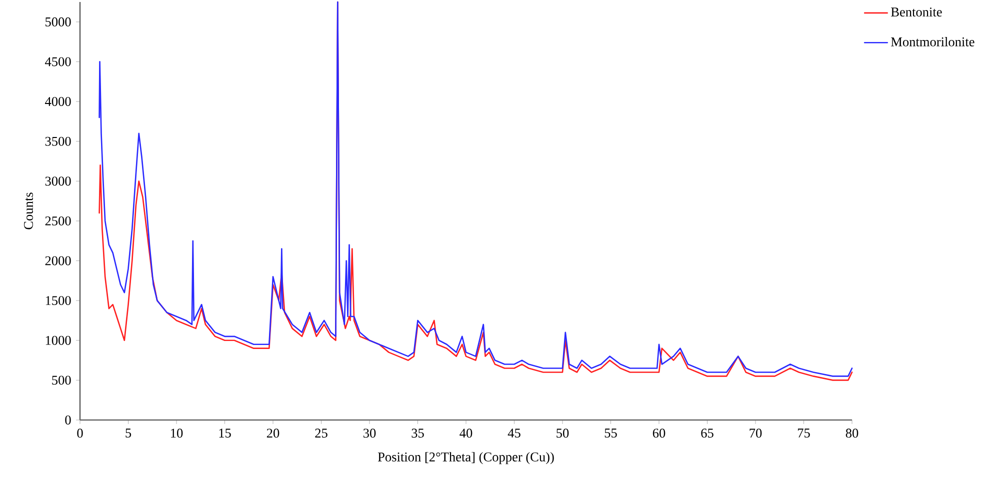 The image size is (1000, 489). What do you see at coordinates (273, 433) in the screenshot?
I see `x-tick-label: 20` at bounding box center [273, 433].